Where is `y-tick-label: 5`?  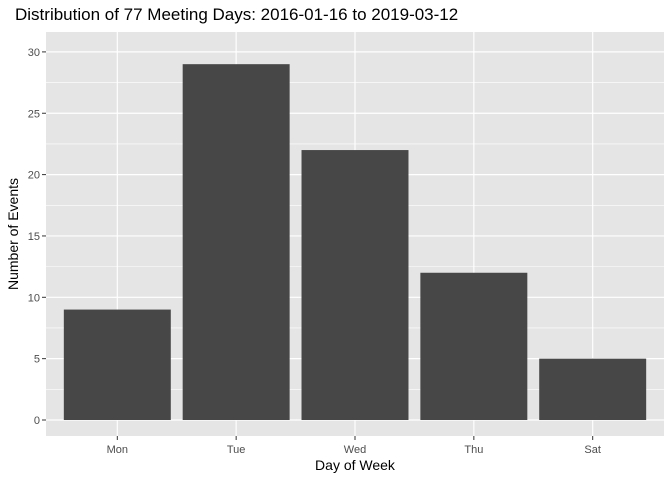 y-tick-label: 5 is located at coordinates (37, 360).